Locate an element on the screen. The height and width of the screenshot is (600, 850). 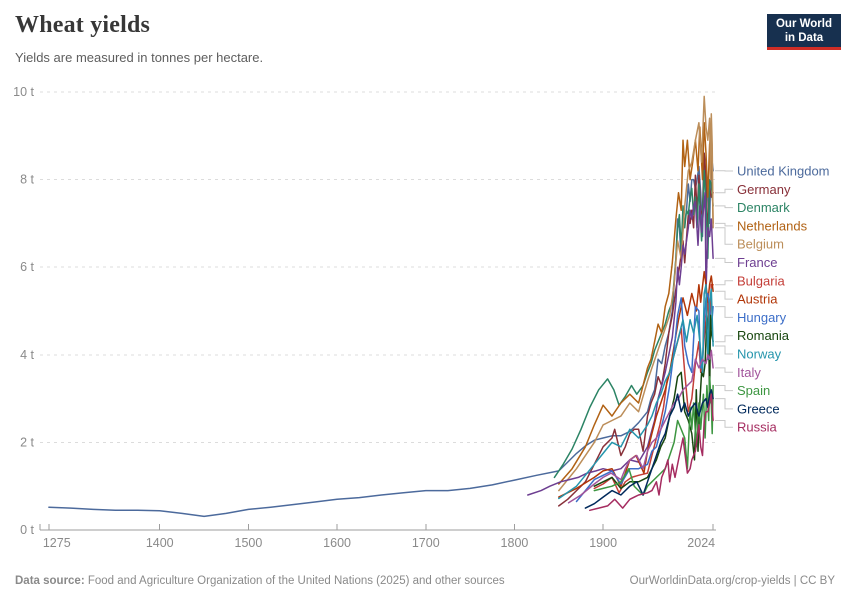
series-line-netherlands is located at coordinates (636, 303).